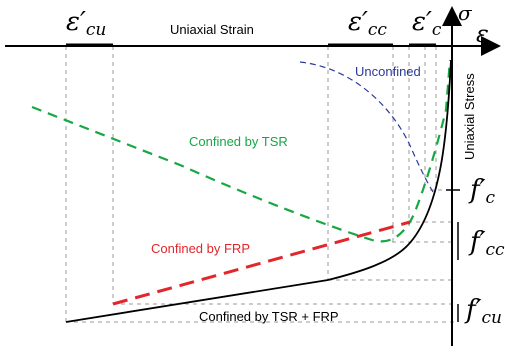 This screenshot has width=505, height=361. I want to click on sigma-label: σ, so click(465, 13).